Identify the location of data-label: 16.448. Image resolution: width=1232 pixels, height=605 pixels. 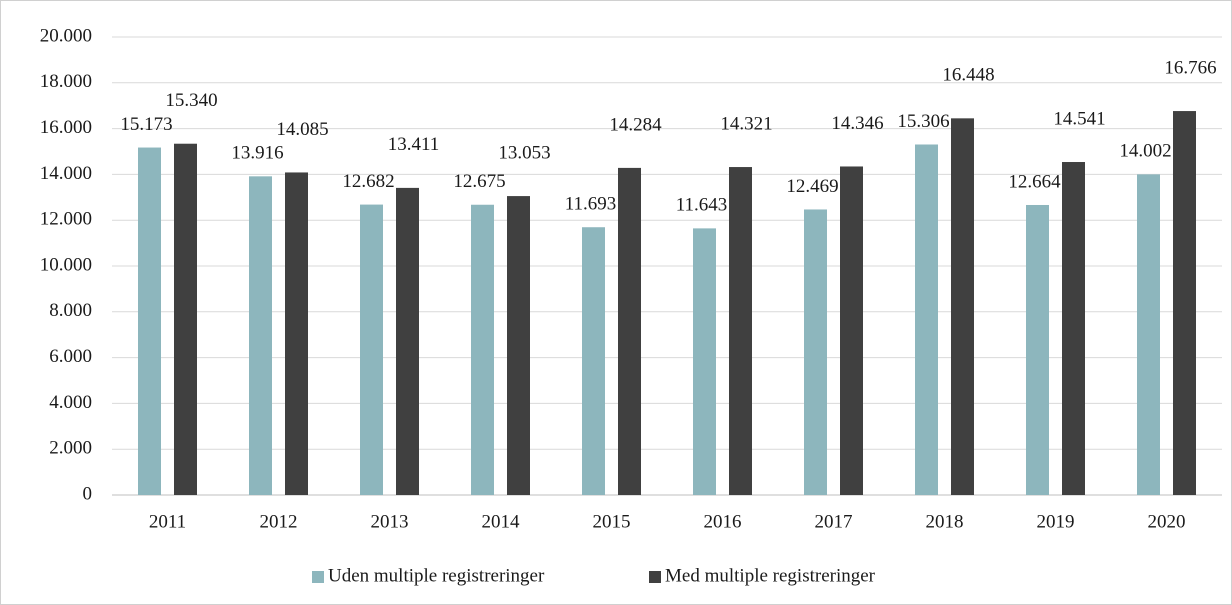
(968, 75).